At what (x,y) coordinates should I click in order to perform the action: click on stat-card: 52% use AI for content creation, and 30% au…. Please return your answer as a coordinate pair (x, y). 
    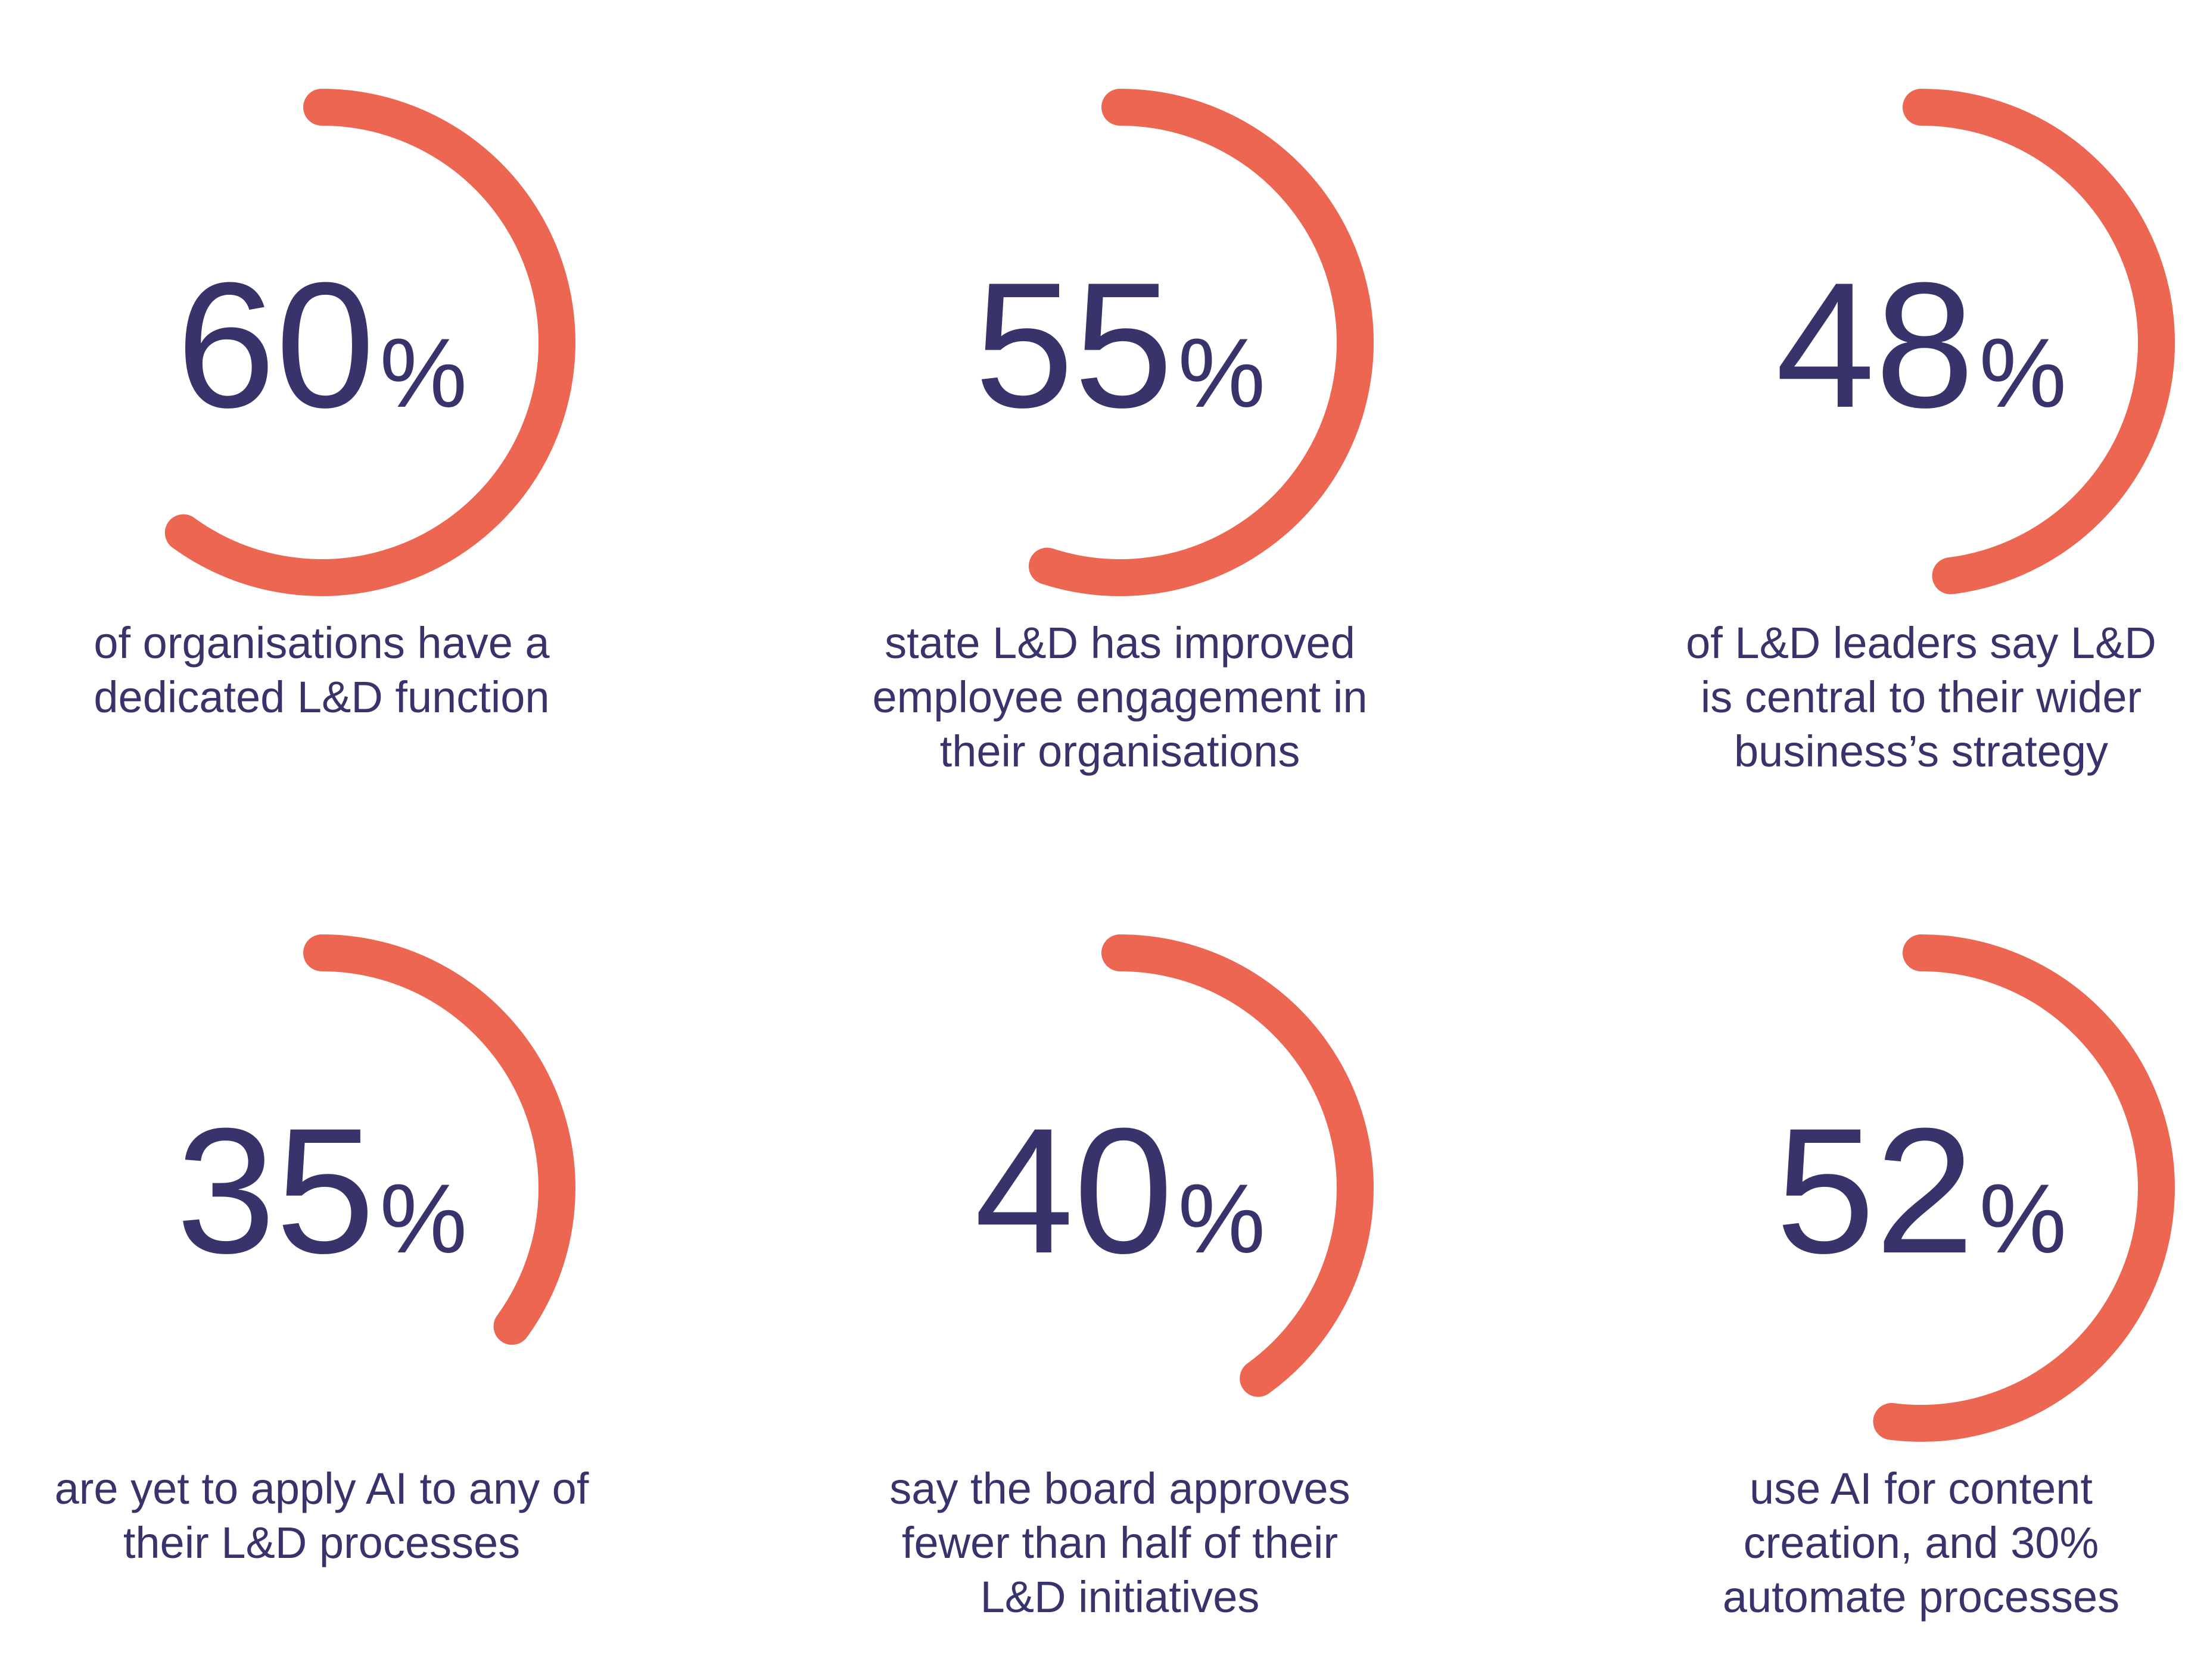
    Looking at the image, I should click on (1949, 1278).